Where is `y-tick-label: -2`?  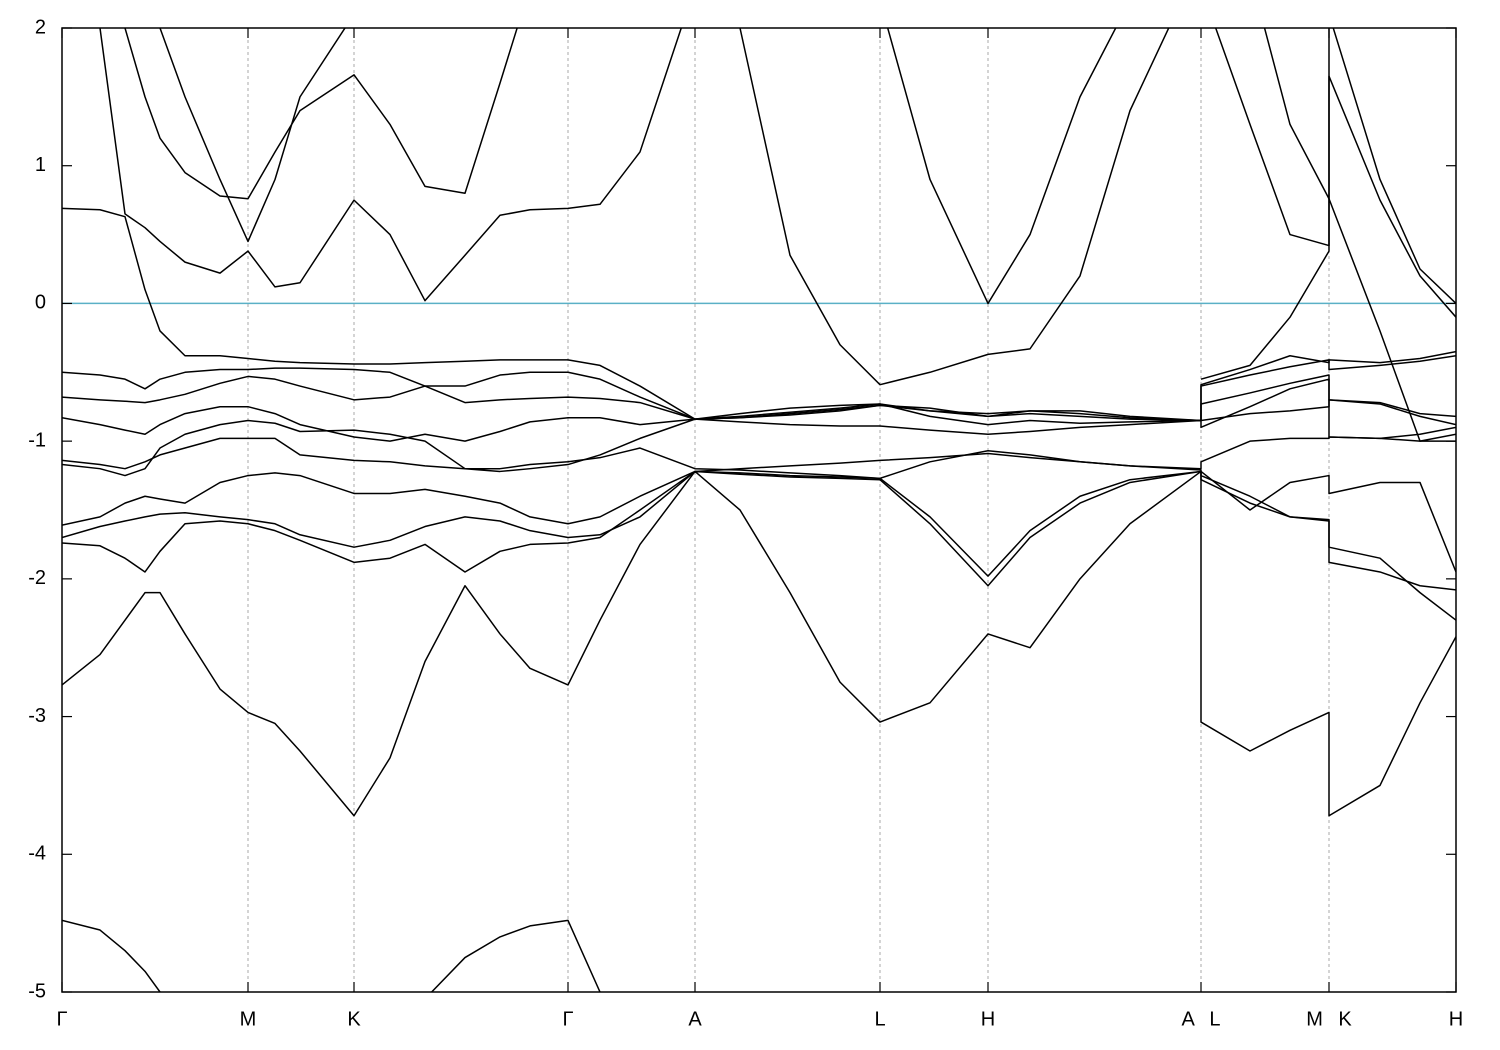 y-tick-label: -2 is located at coordinates (37, 578).